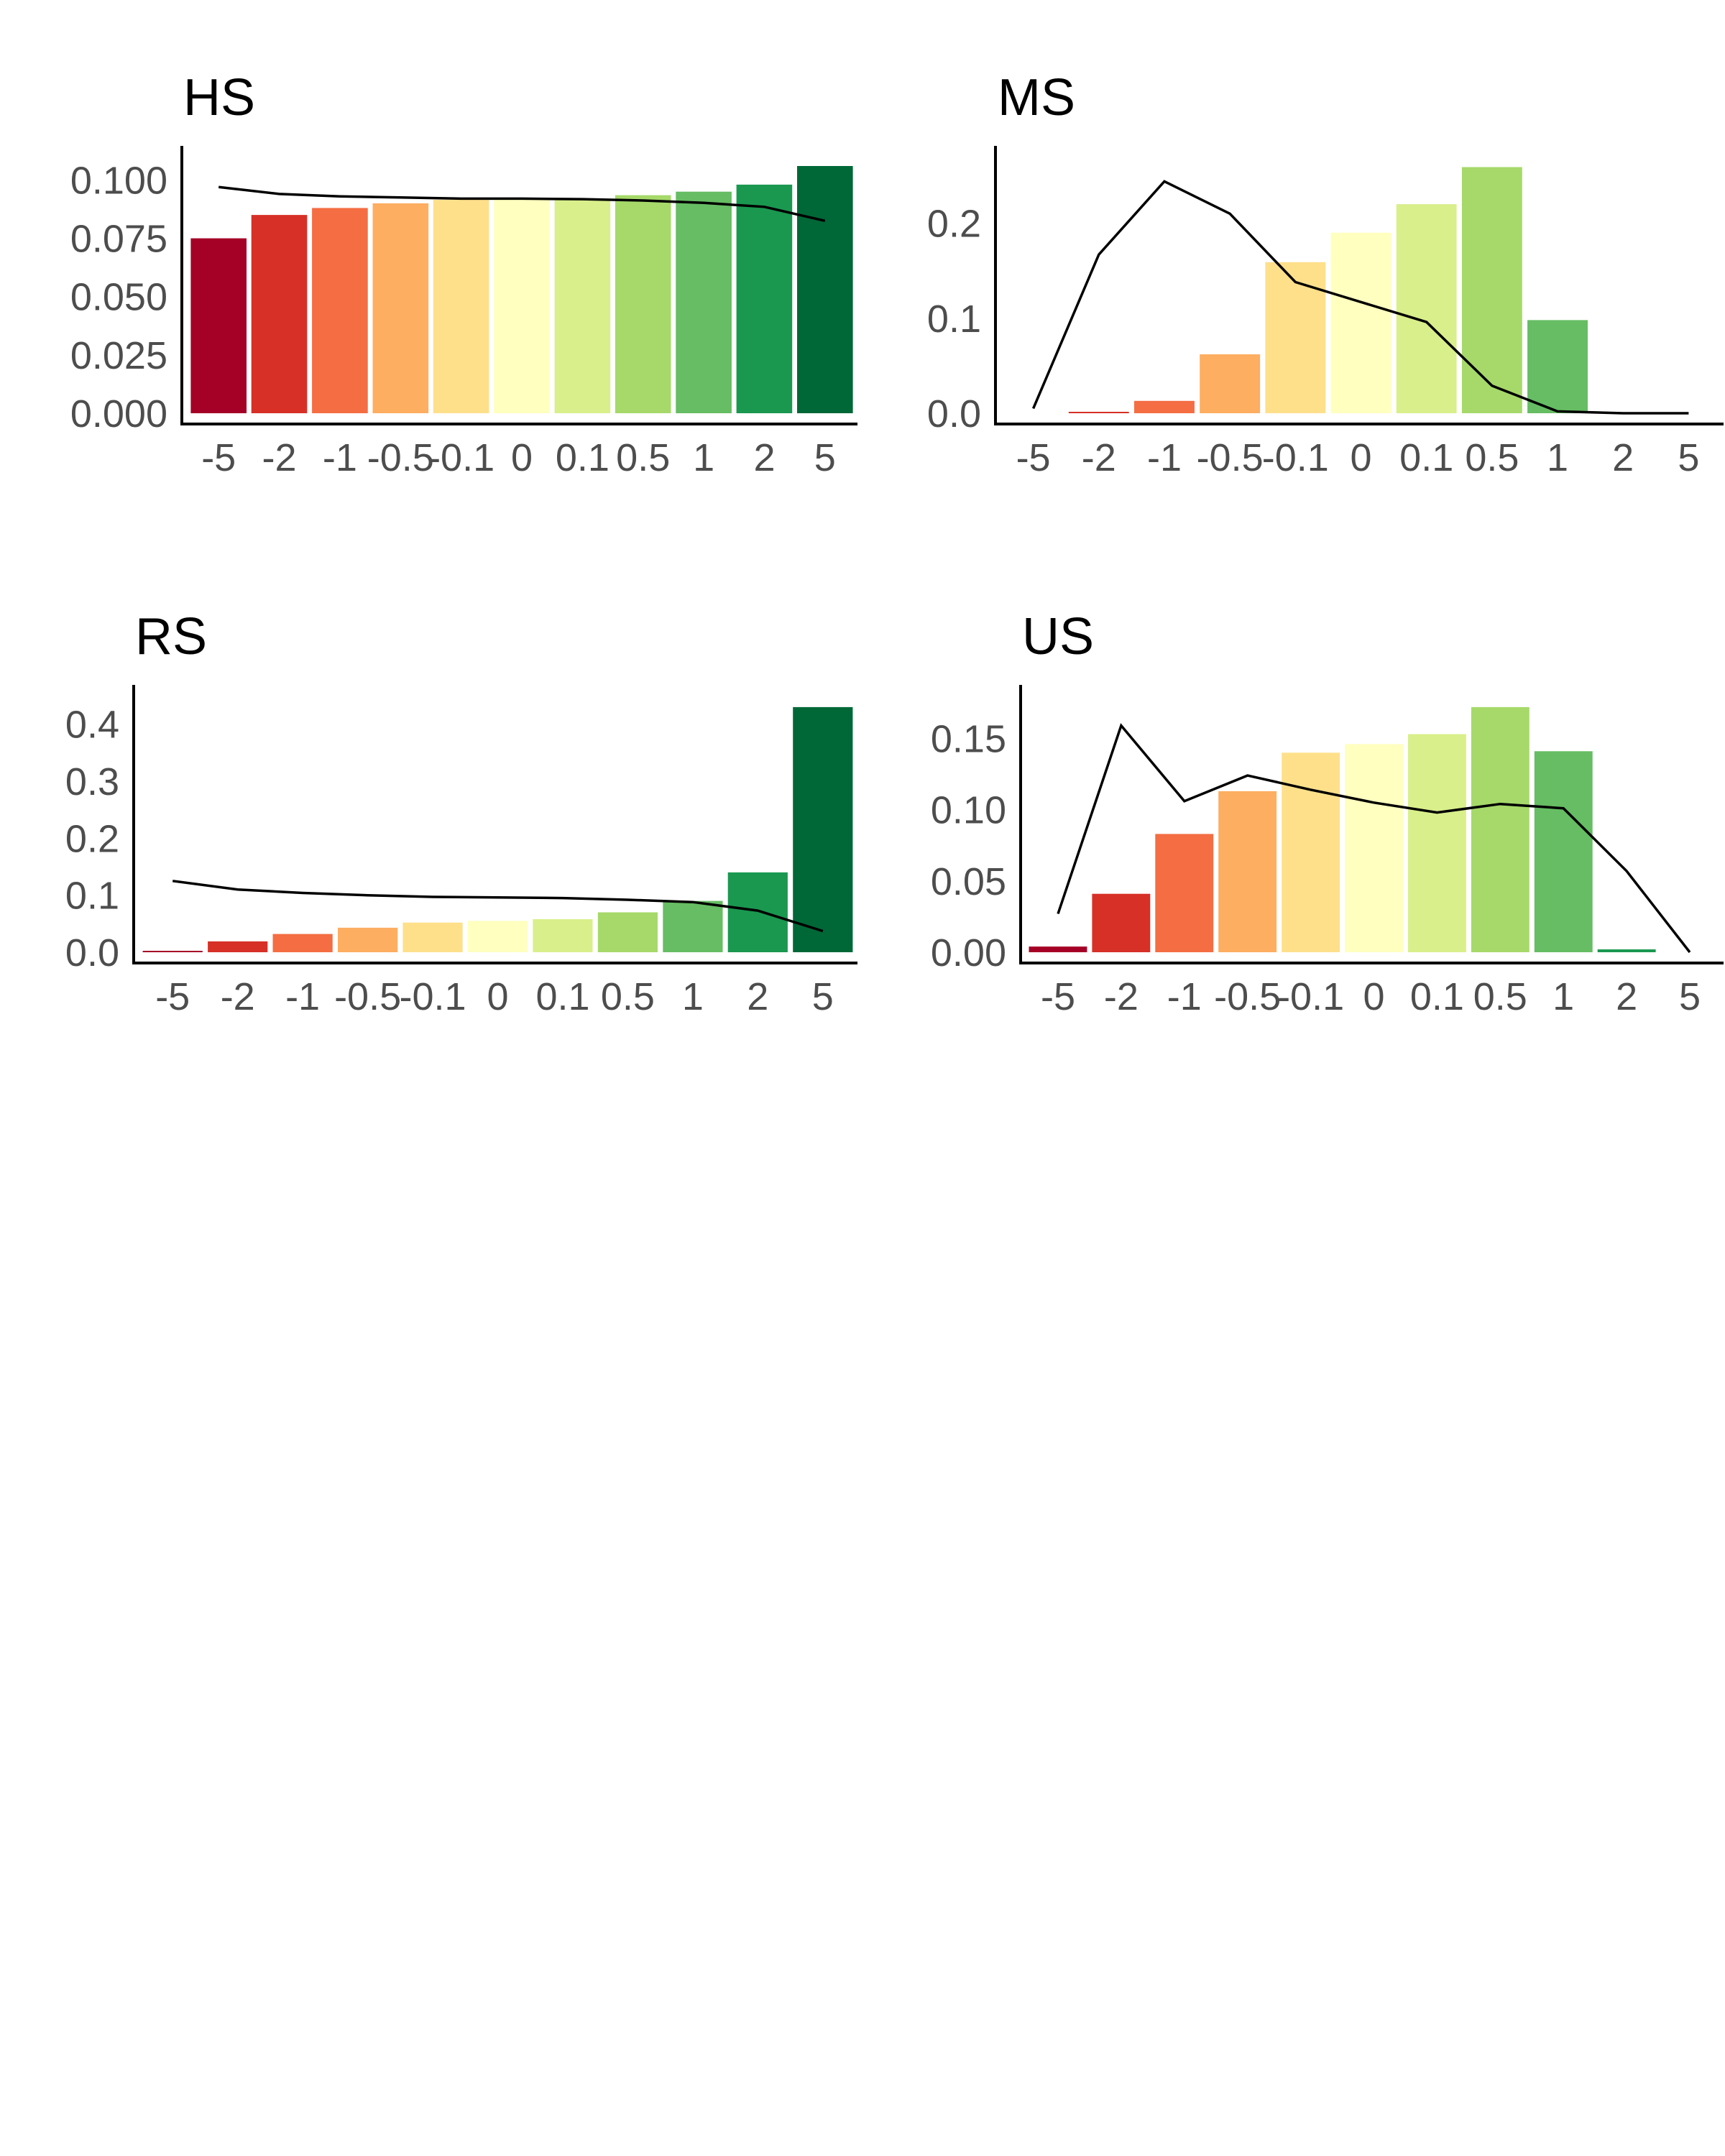  What do you see at coordinates (1500, 997) in the screenshot?
I see `x-tick-label-us: 0.5` at bounding box center [1500, 997].